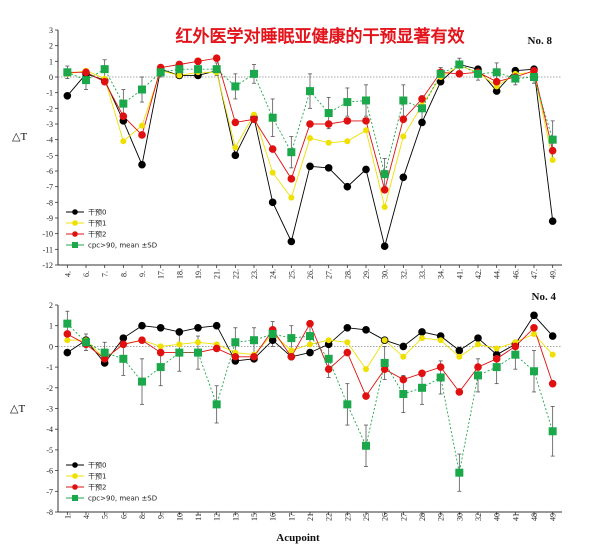 The width and height of the screenshot is (600, 551). I want to click on x-tick-label: 22., so click(329, 516).